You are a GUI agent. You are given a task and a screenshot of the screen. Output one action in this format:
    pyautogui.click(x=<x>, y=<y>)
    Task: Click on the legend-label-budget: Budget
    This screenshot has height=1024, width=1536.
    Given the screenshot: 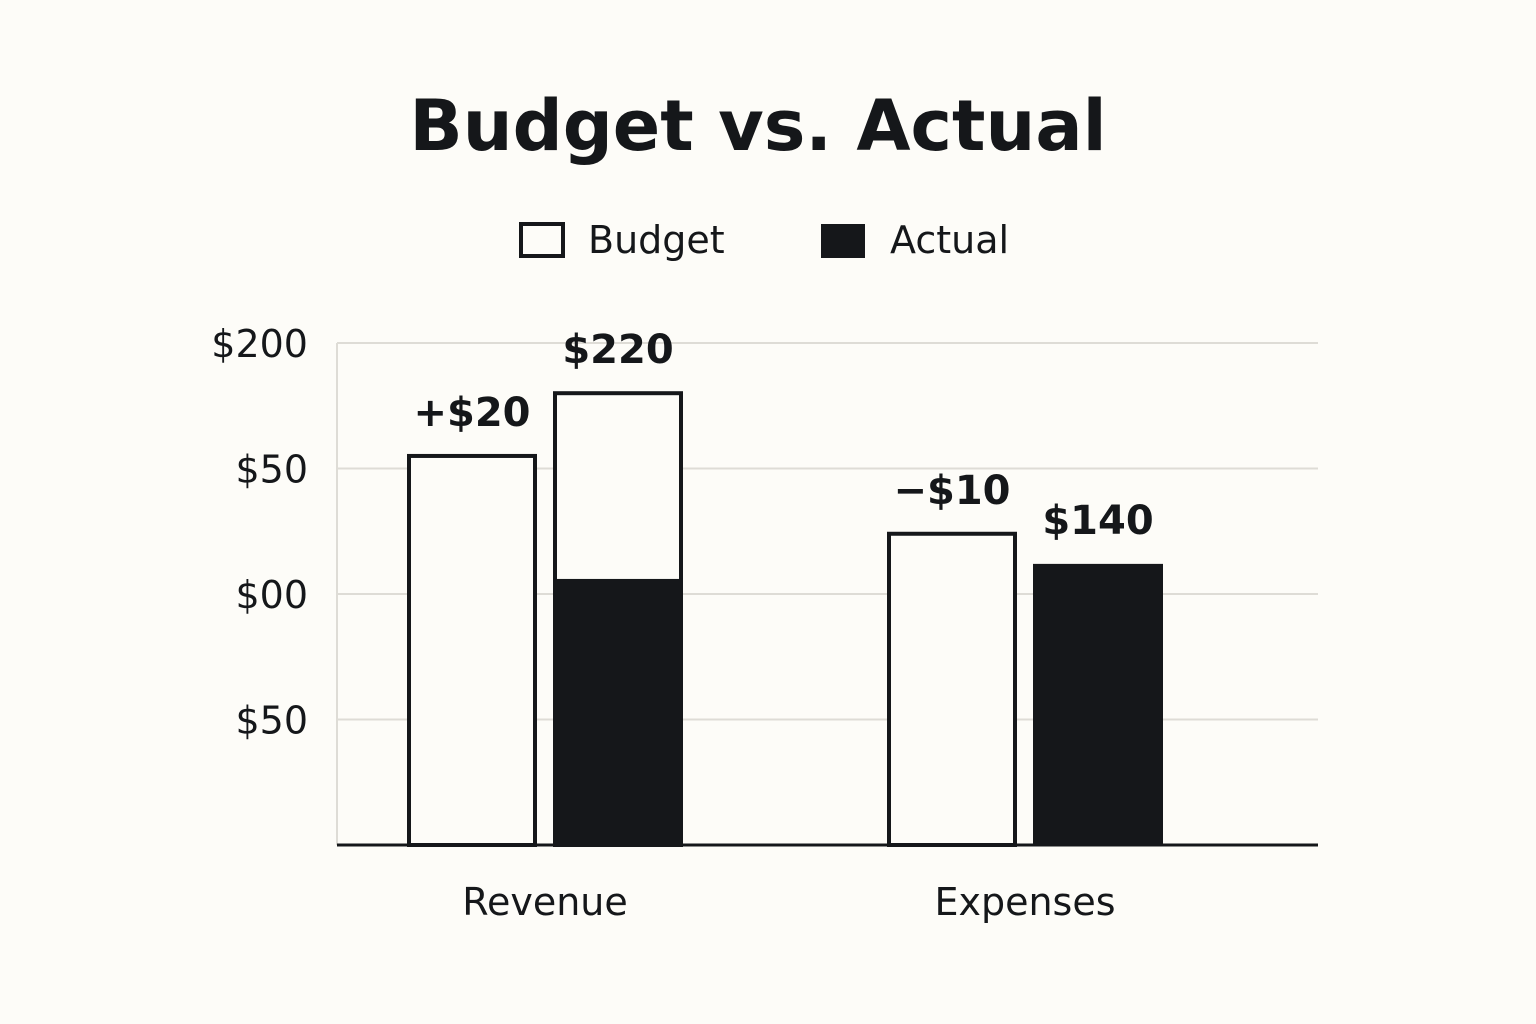 What is the action you would take?
    pyautogui.click(x=656, y=240)
    